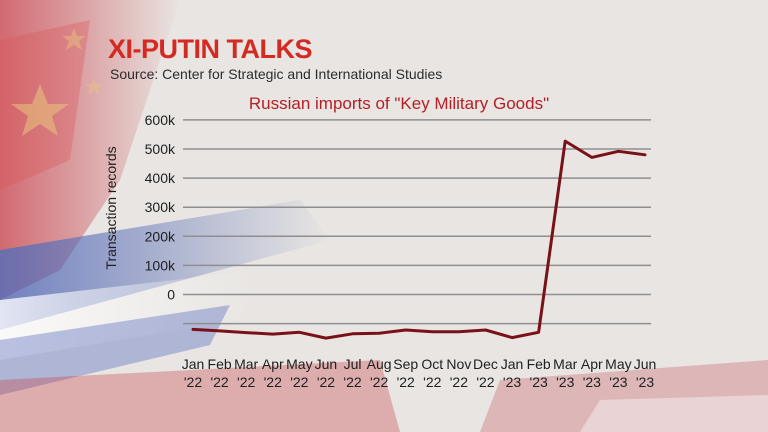  I want to click on chart-title: Russian imports of "Key Military Goods", so click(399, 103).